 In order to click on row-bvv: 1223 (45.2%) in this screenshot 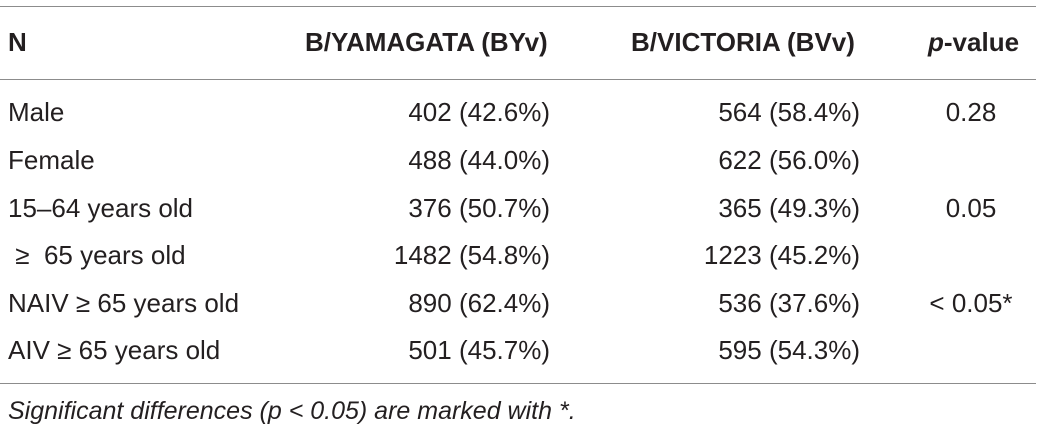, I will do `click(781, 255)`.